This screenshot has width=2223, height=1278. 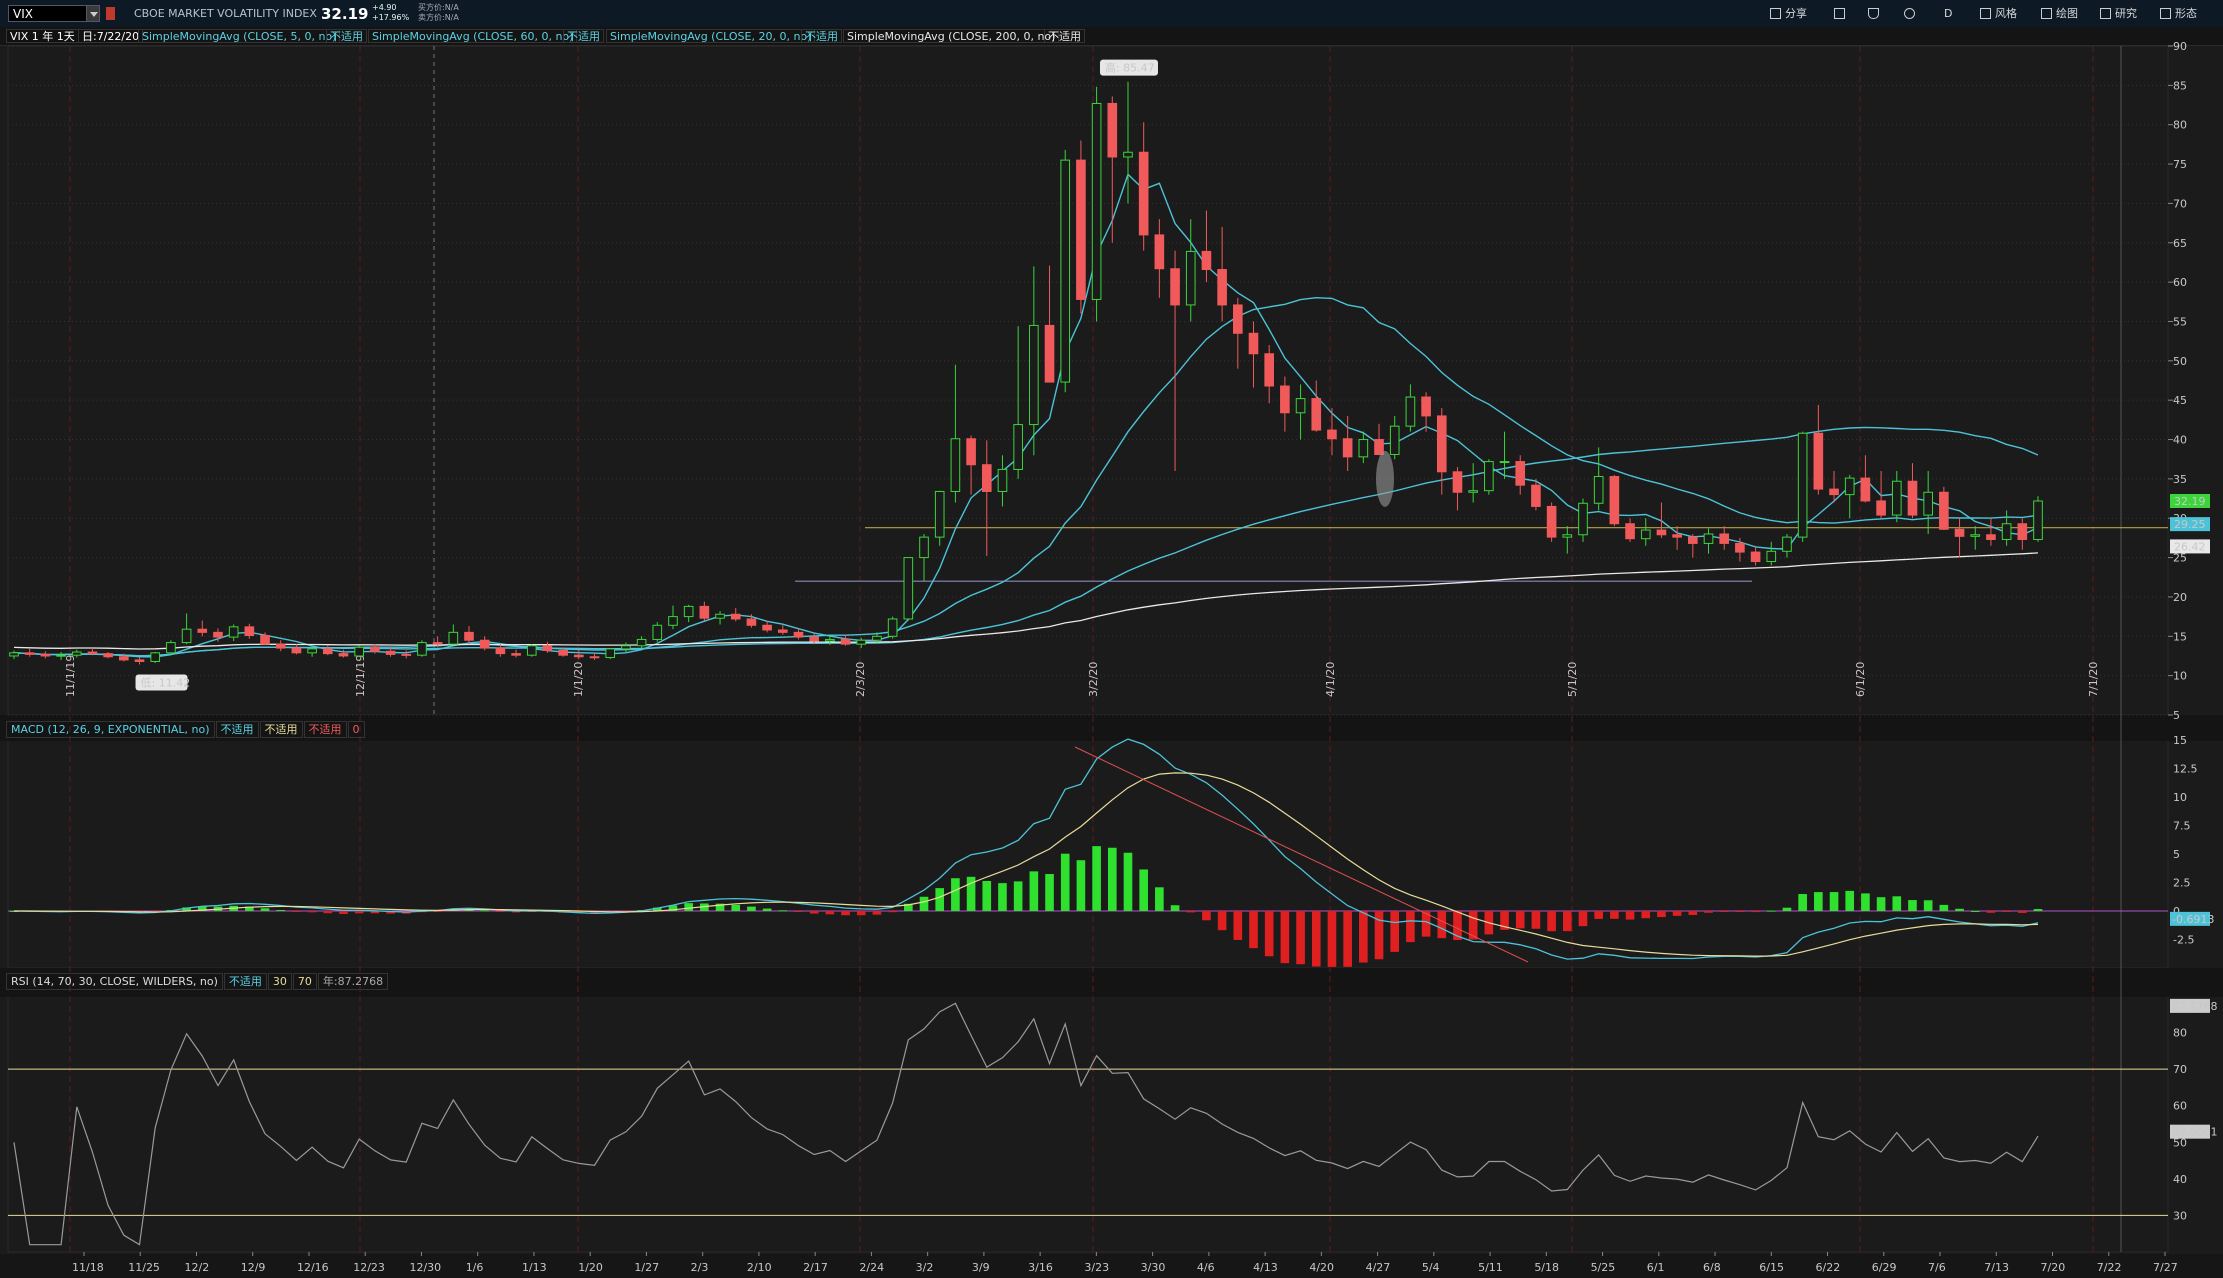 I want to click on month-marker-label: 1/1/20, so click(x=578, y=679).